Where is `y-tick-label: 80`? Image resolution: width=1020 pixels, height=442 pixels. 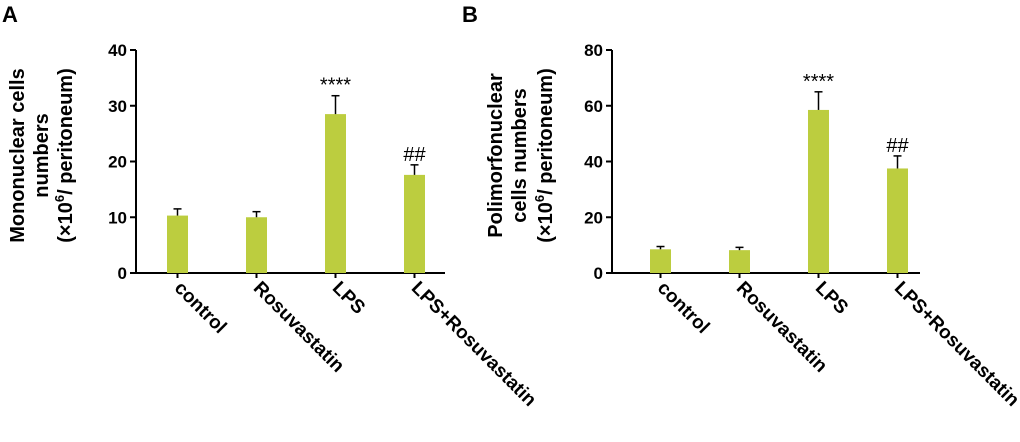 y-tick-label: 80 is located at coordinates (593, 50).